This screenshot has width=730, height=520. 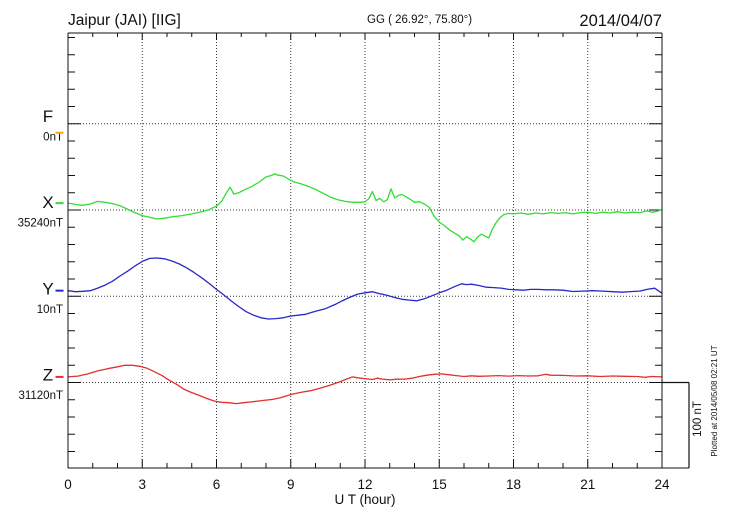 I want to click on x-tick-label: 3, so click(x=142, y=484).